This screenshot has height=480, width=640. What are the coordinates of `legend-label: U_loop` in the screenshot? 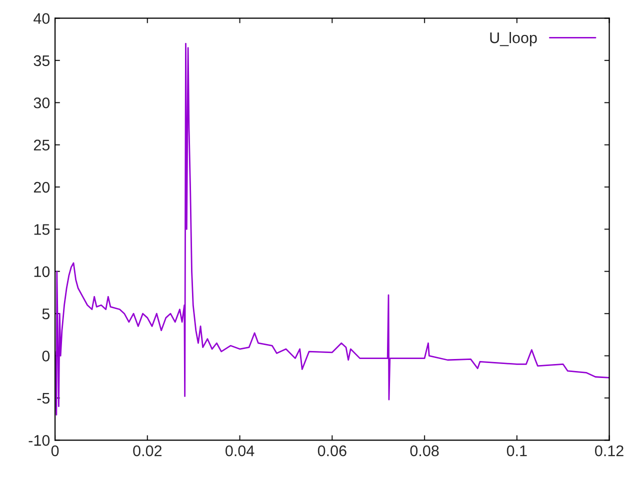 It's located at (513, 39).